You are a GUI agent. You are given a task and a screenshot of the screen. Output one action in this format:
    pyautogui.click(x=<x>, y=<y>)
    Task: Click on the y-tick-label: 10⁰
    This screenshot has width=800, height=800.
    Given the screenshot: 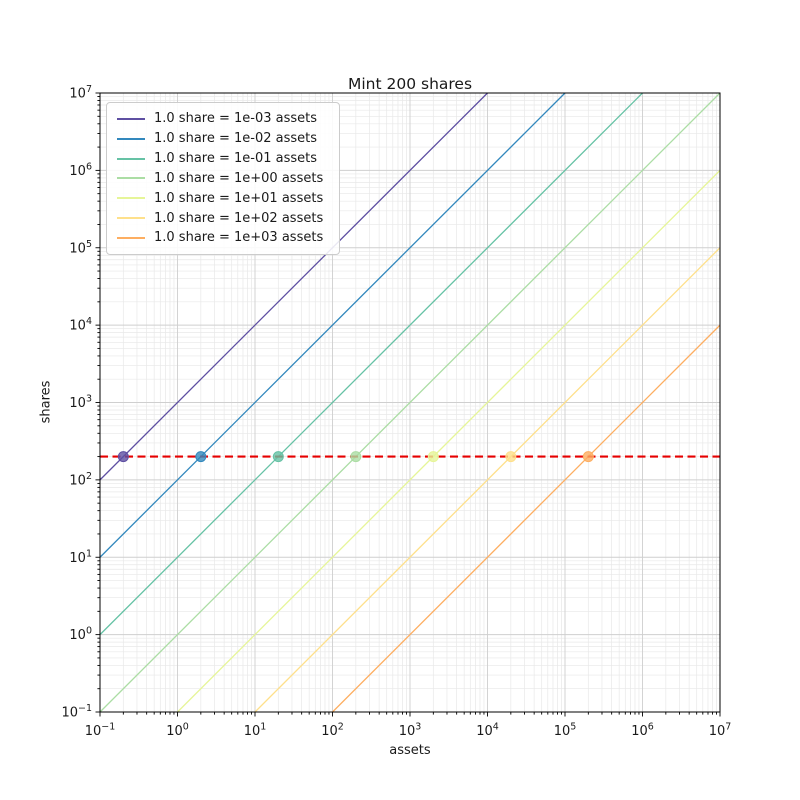 What is the action you would take?
    pyautogui.click(x=80, y=635)
    